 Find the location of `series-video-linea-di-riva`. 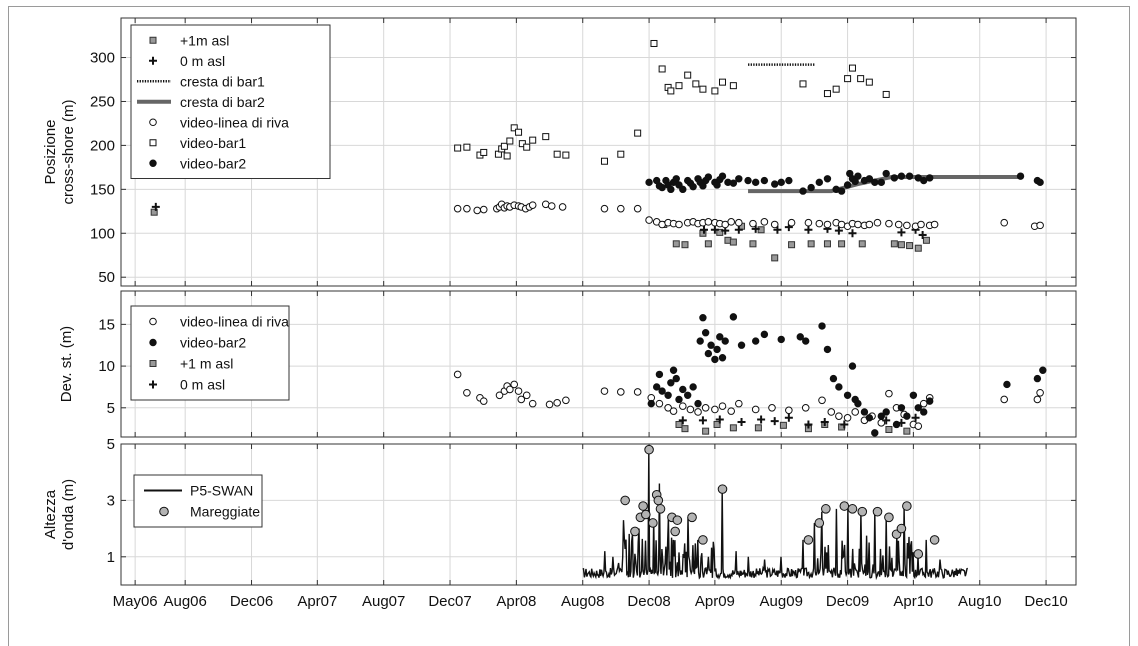

series-video-linea-di-riva is located at coordinates (748, 400).